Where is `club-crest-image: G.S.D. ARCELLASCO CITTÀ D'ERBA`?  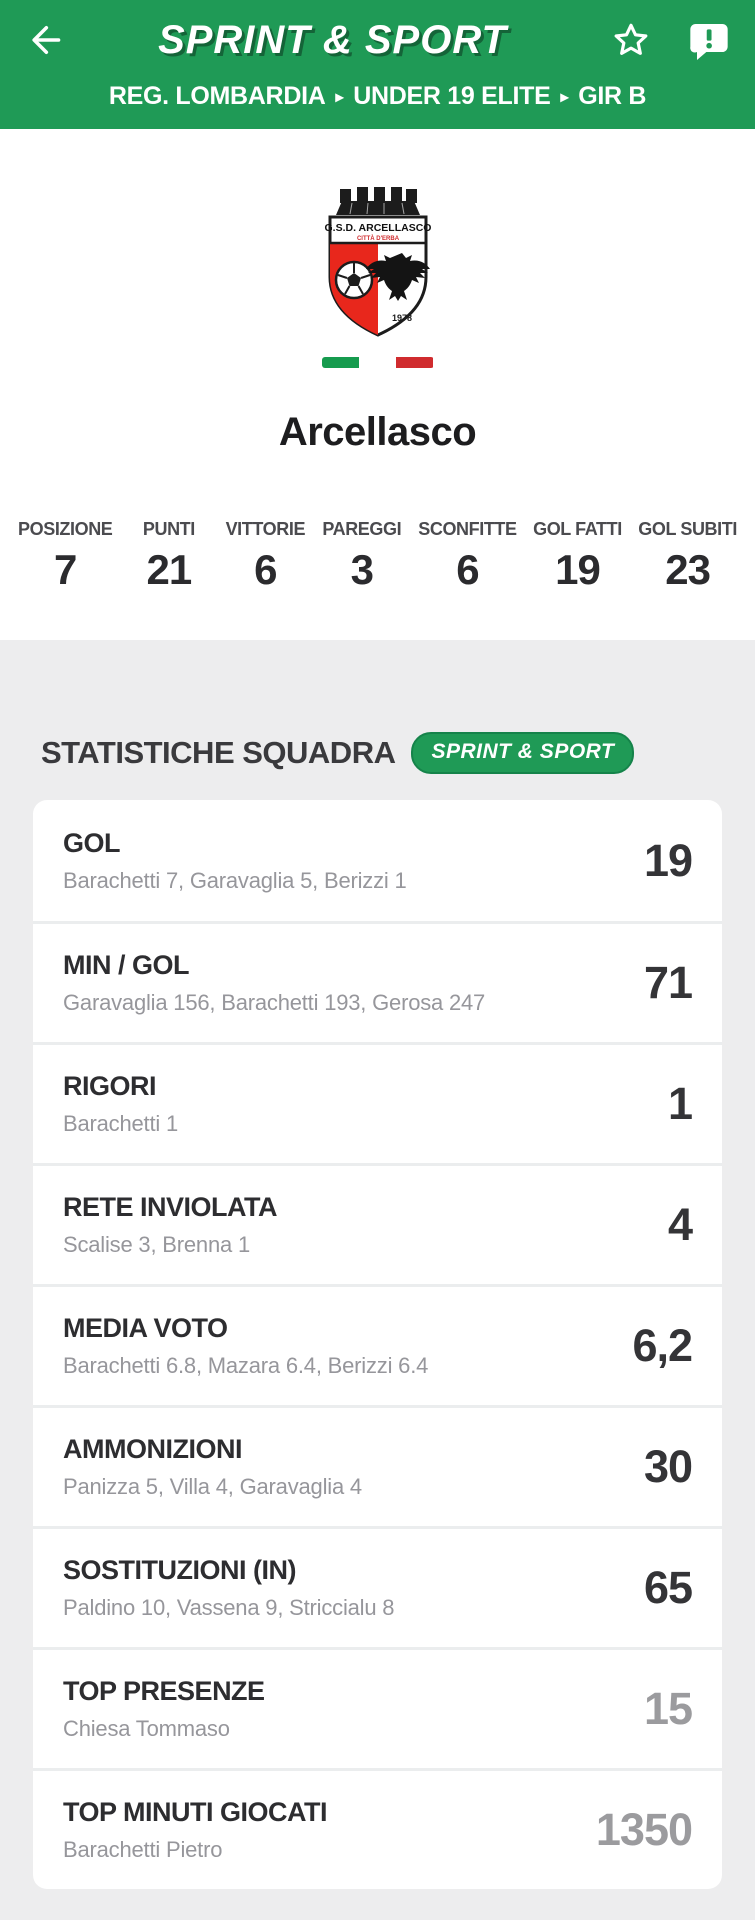 club-crest-image: G.S.D. ARCELLASCO CITTÀ D'ERBA is located at coordinates (377, 262).